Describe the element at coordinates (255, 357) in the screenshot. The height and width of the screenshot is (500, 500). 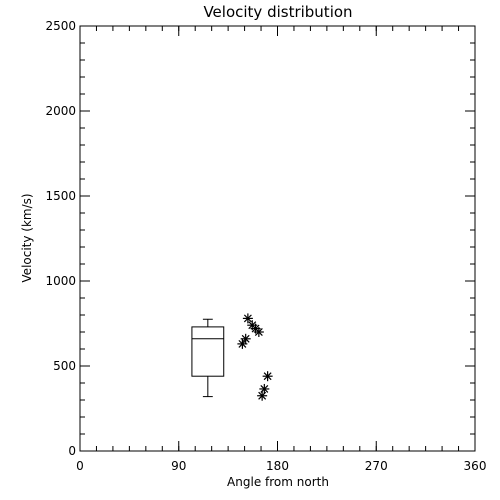
I see `scatter-points` at that location.